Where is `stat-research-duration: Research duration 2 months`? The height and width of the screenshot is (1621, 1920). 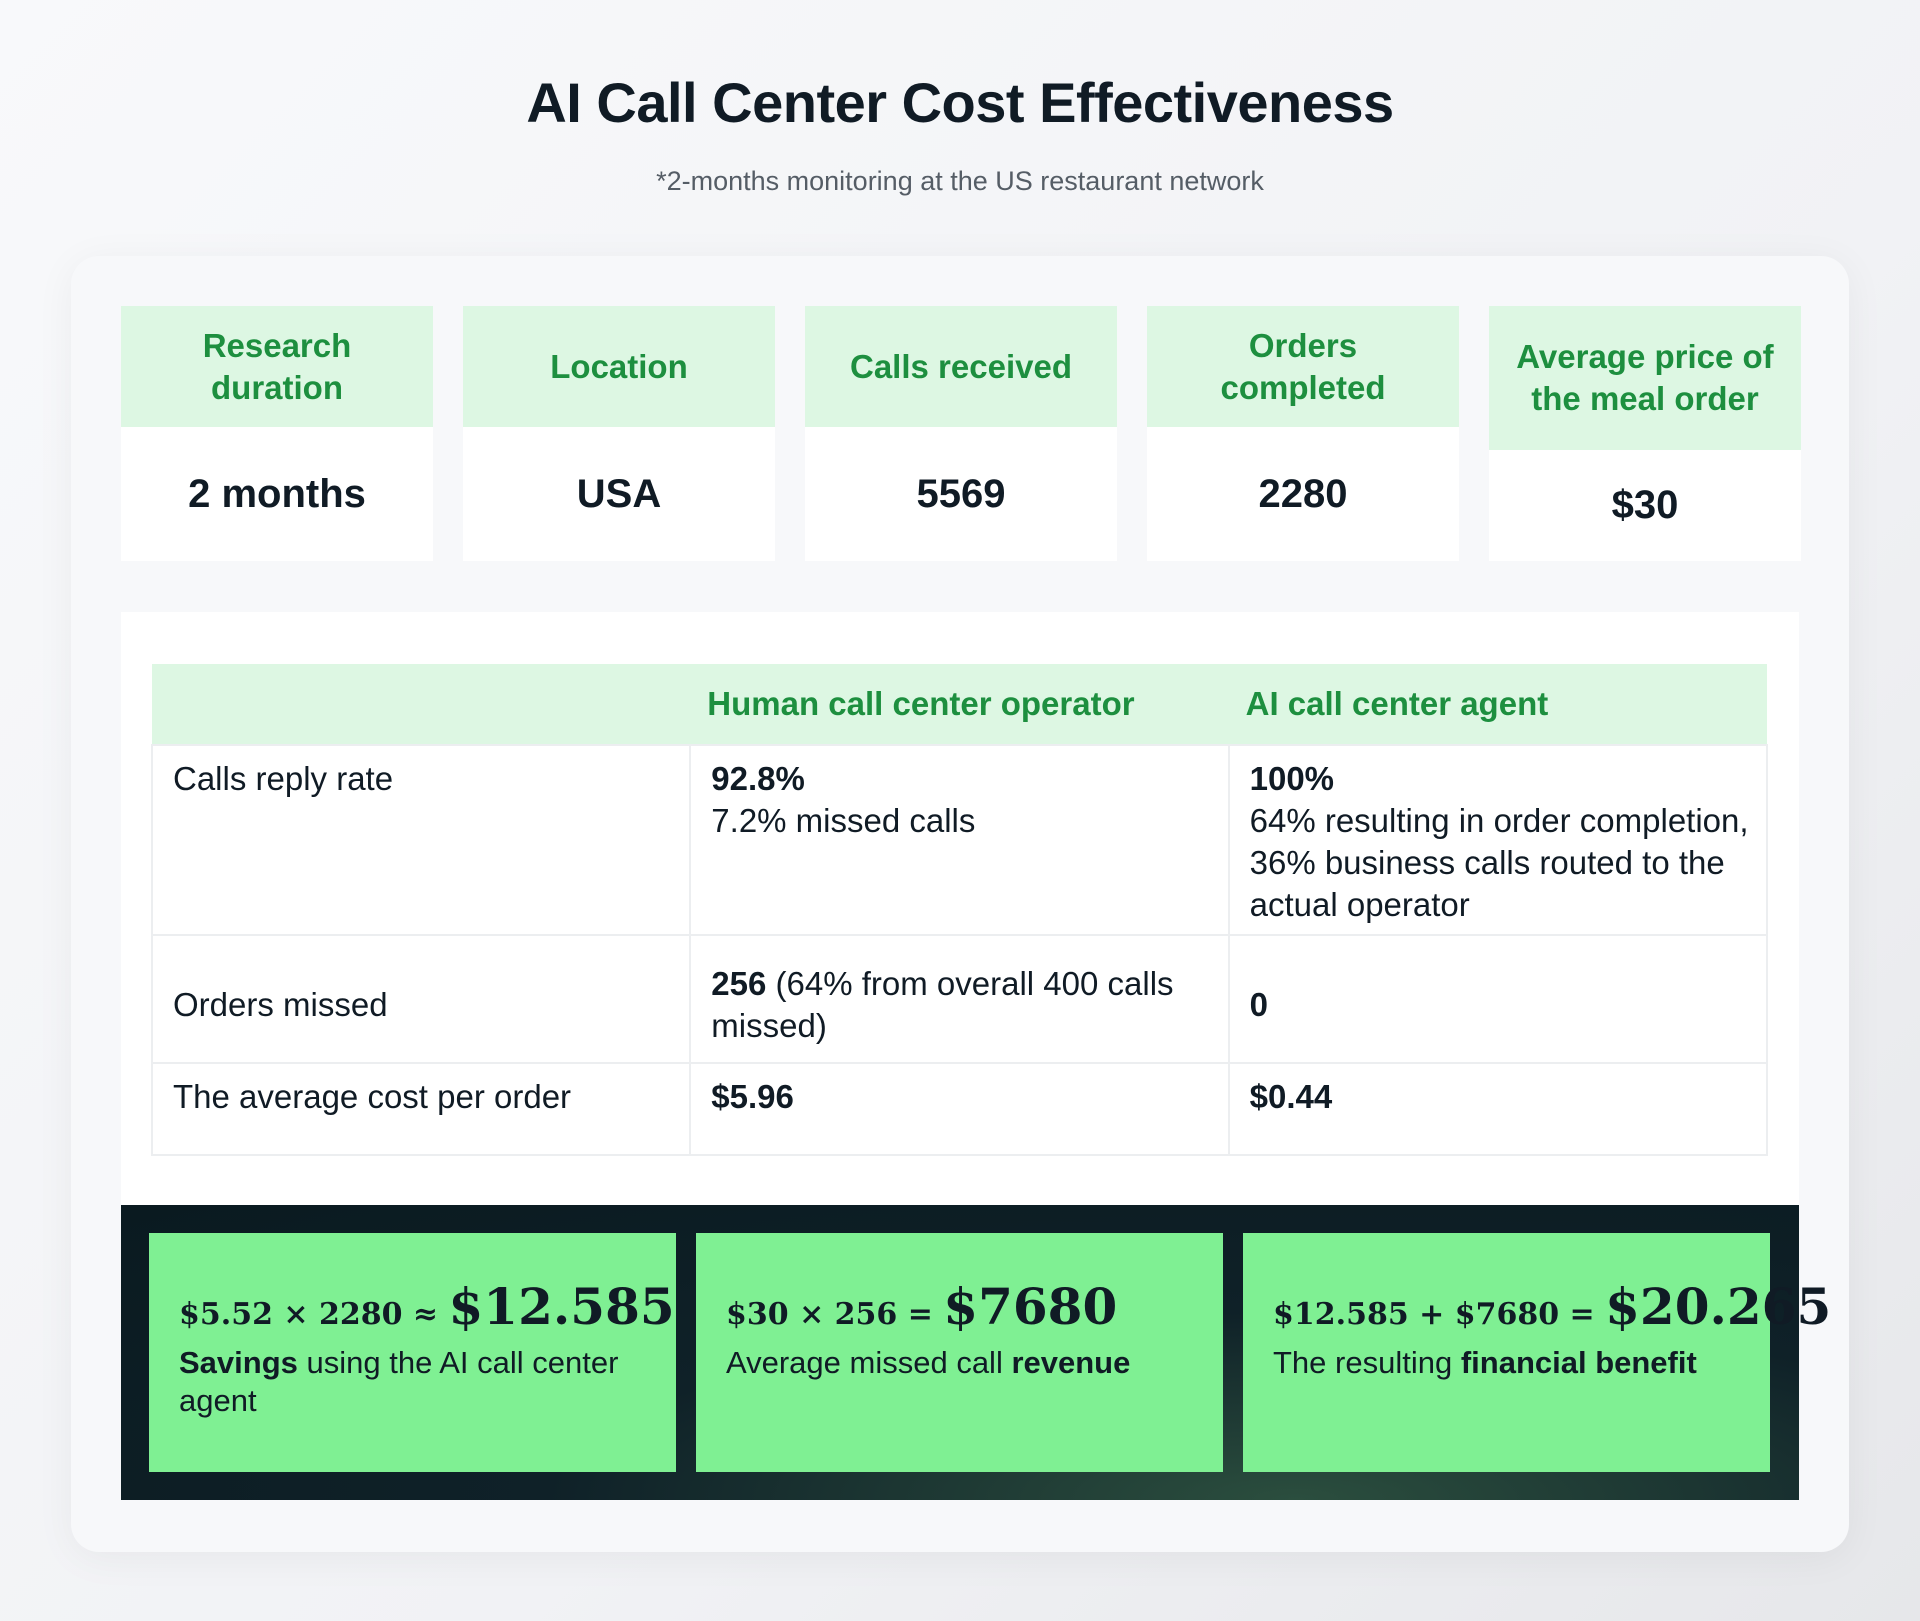
stat-research-duration: Research duration 2 months is located at coordinates (277, 433).